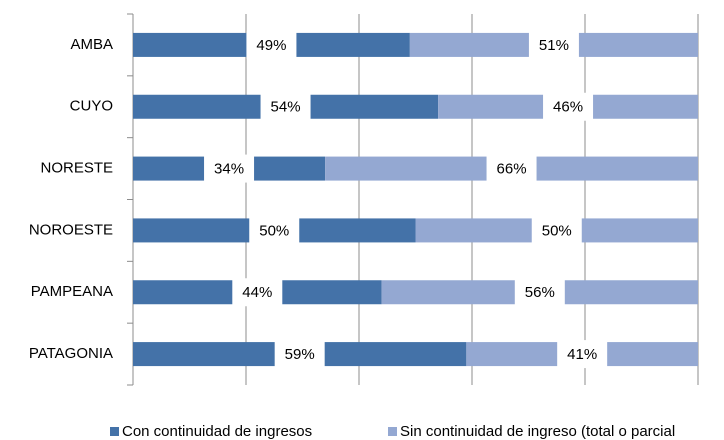 This screenshot has width=724, height=440. I want to click on value-label: 46%, so click(568, 107).